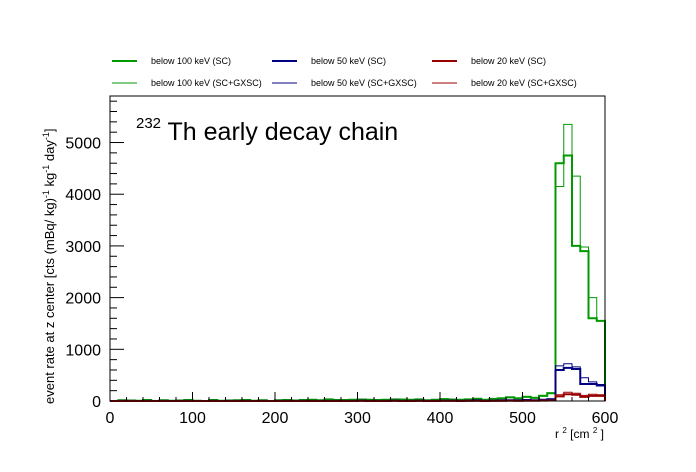  What do you see at coordinates (49, 301) in the screenshot?
I see `y-label-text: event rate at z center [cts (mBq/ kg)` at bounding box center [49, 301].